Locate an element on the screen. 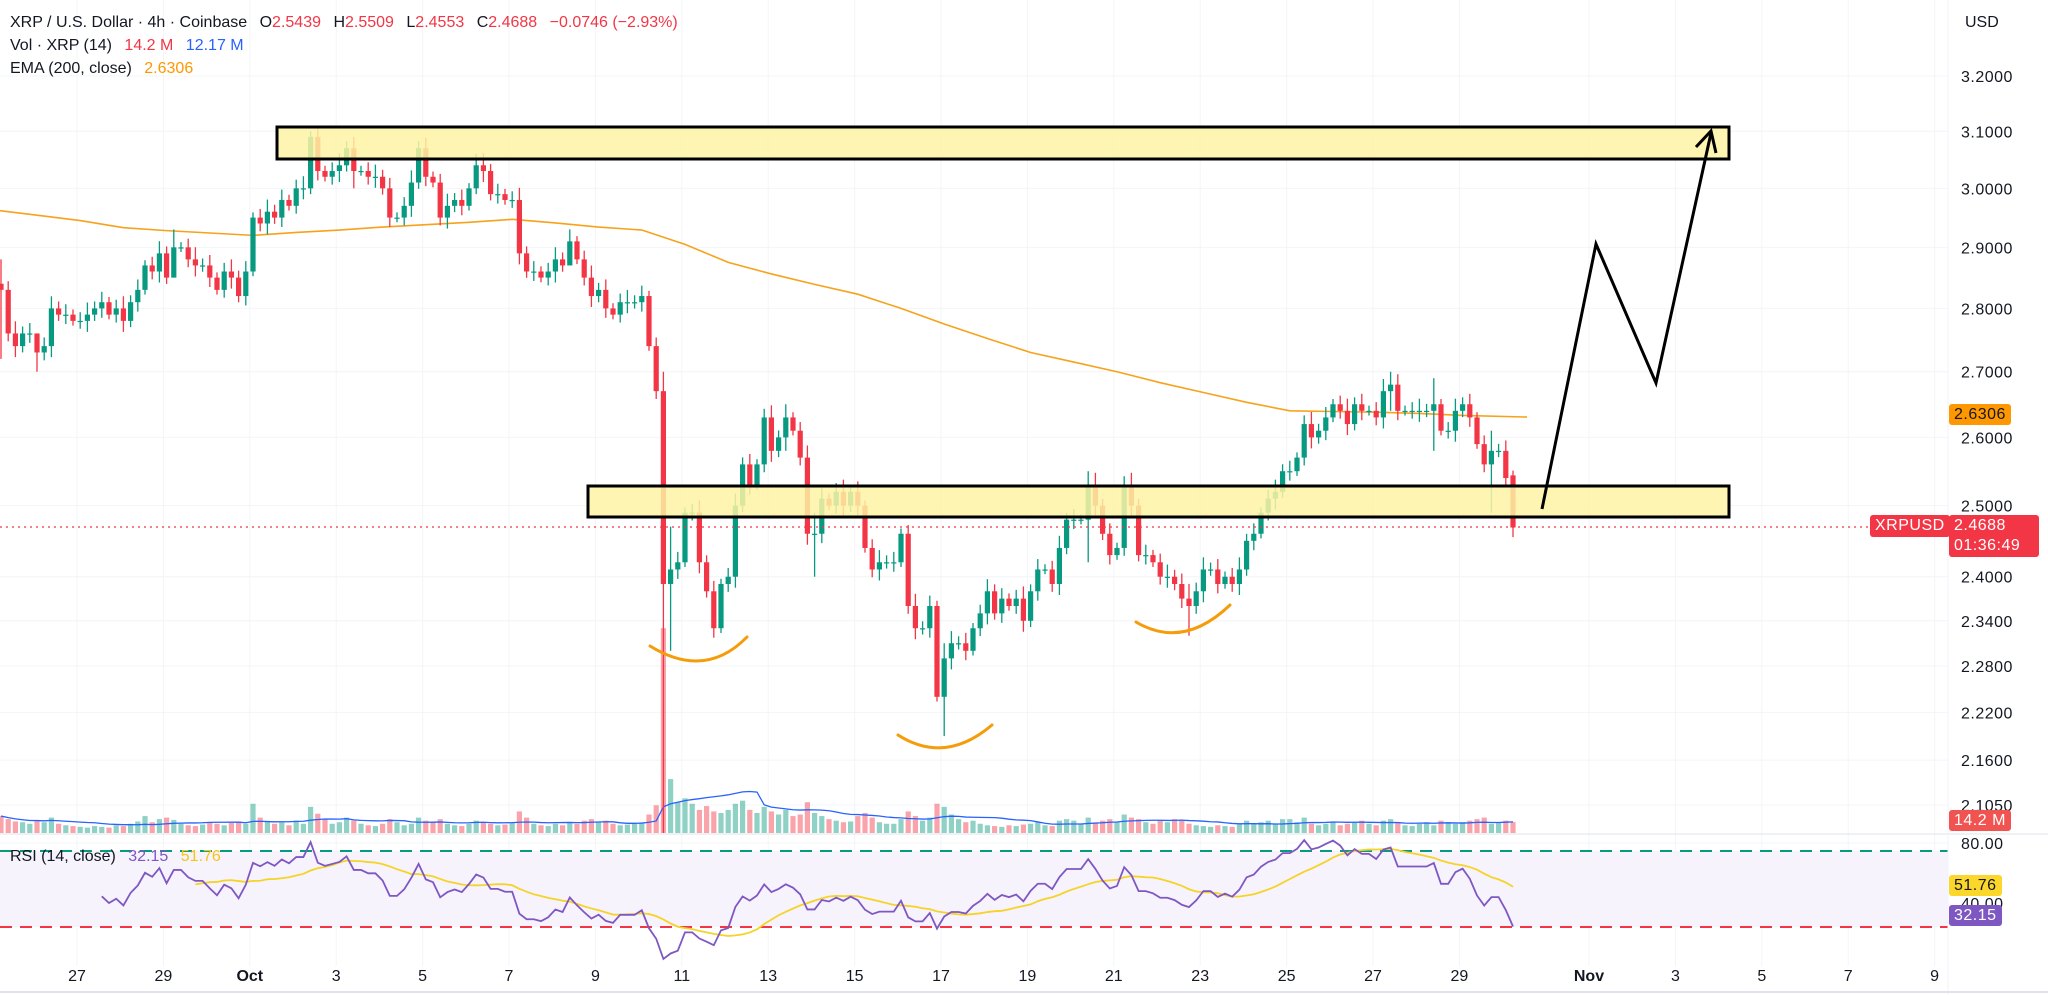  price-tick-label: 2.1600 is located at coordinates (1987, 761).